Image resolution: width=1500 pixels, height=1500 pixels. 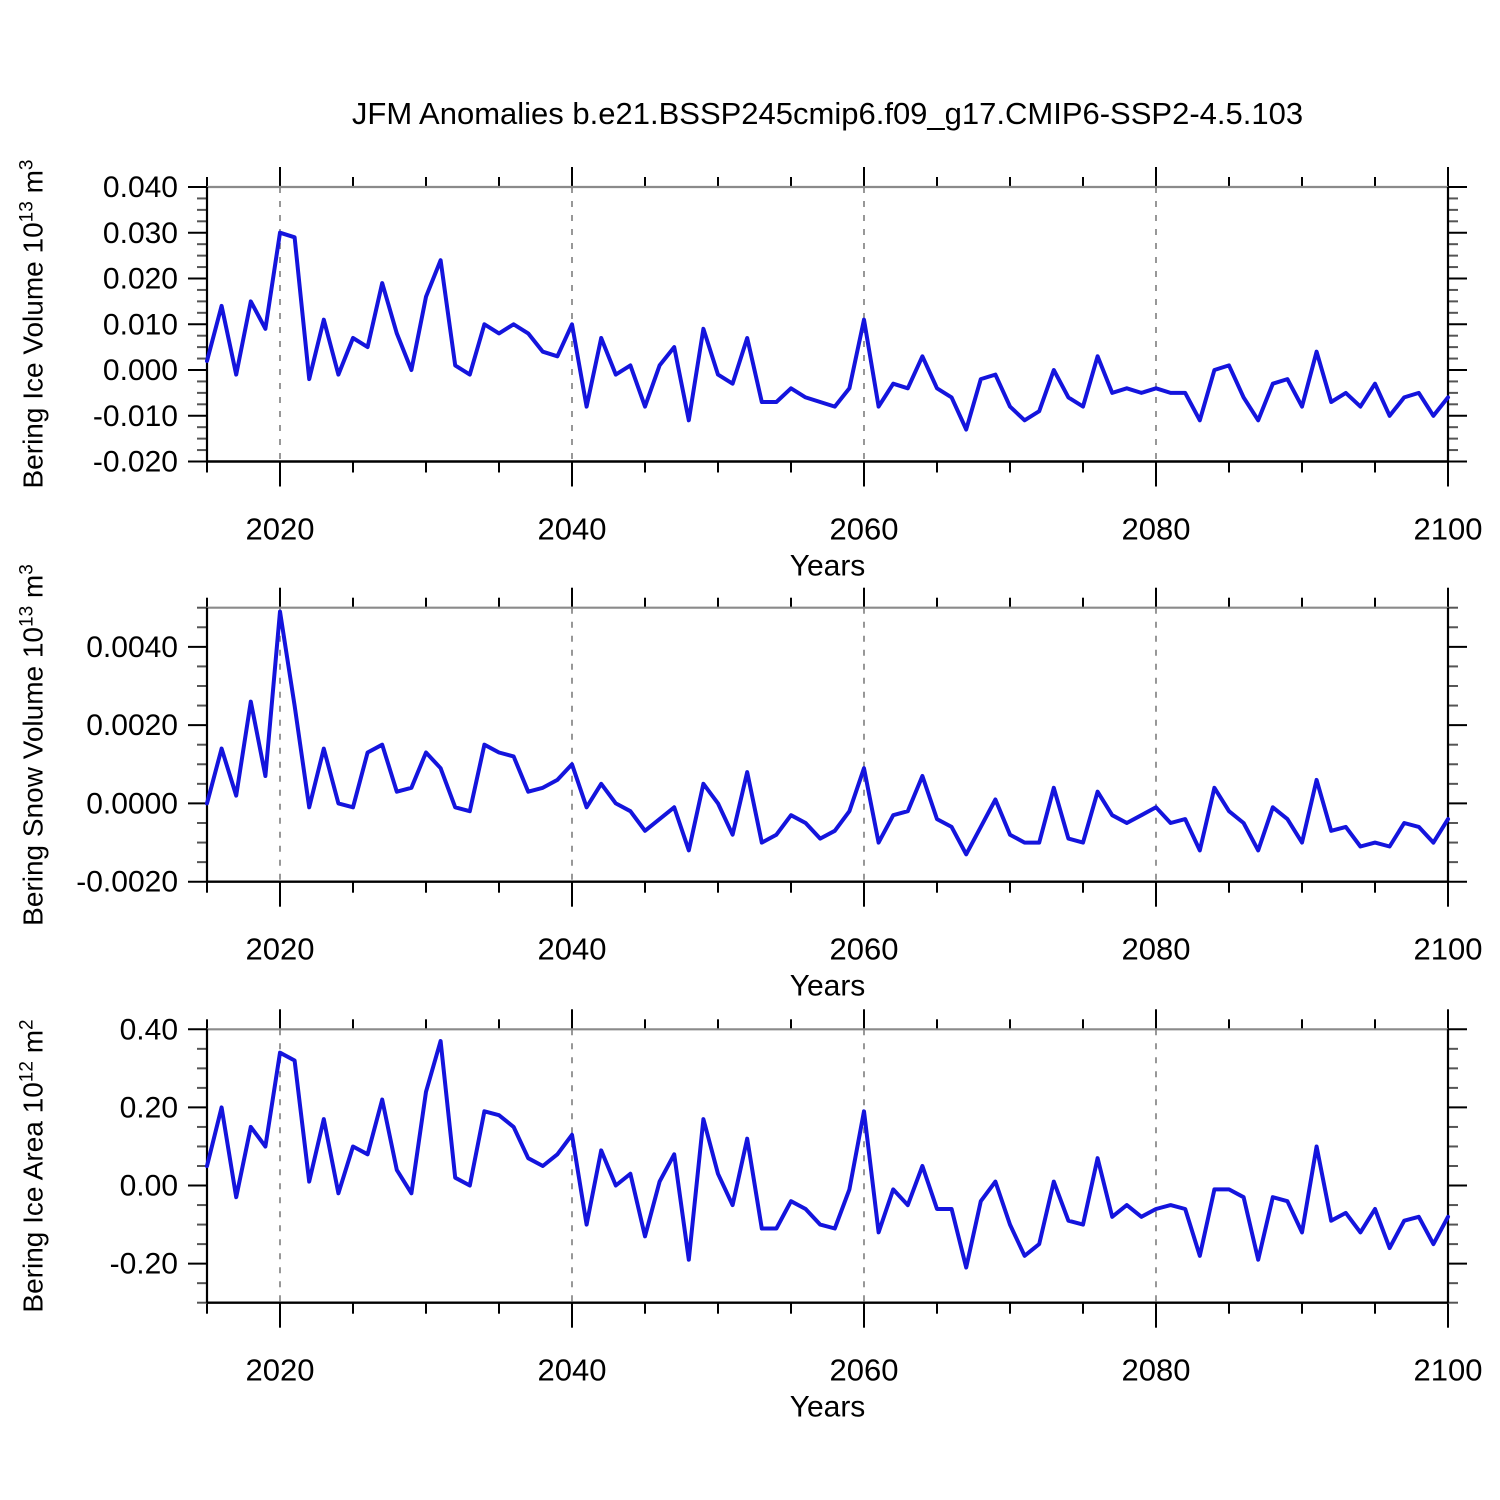 I want to click on y-tick-label: 0.0040, so click(x=132, y=647).